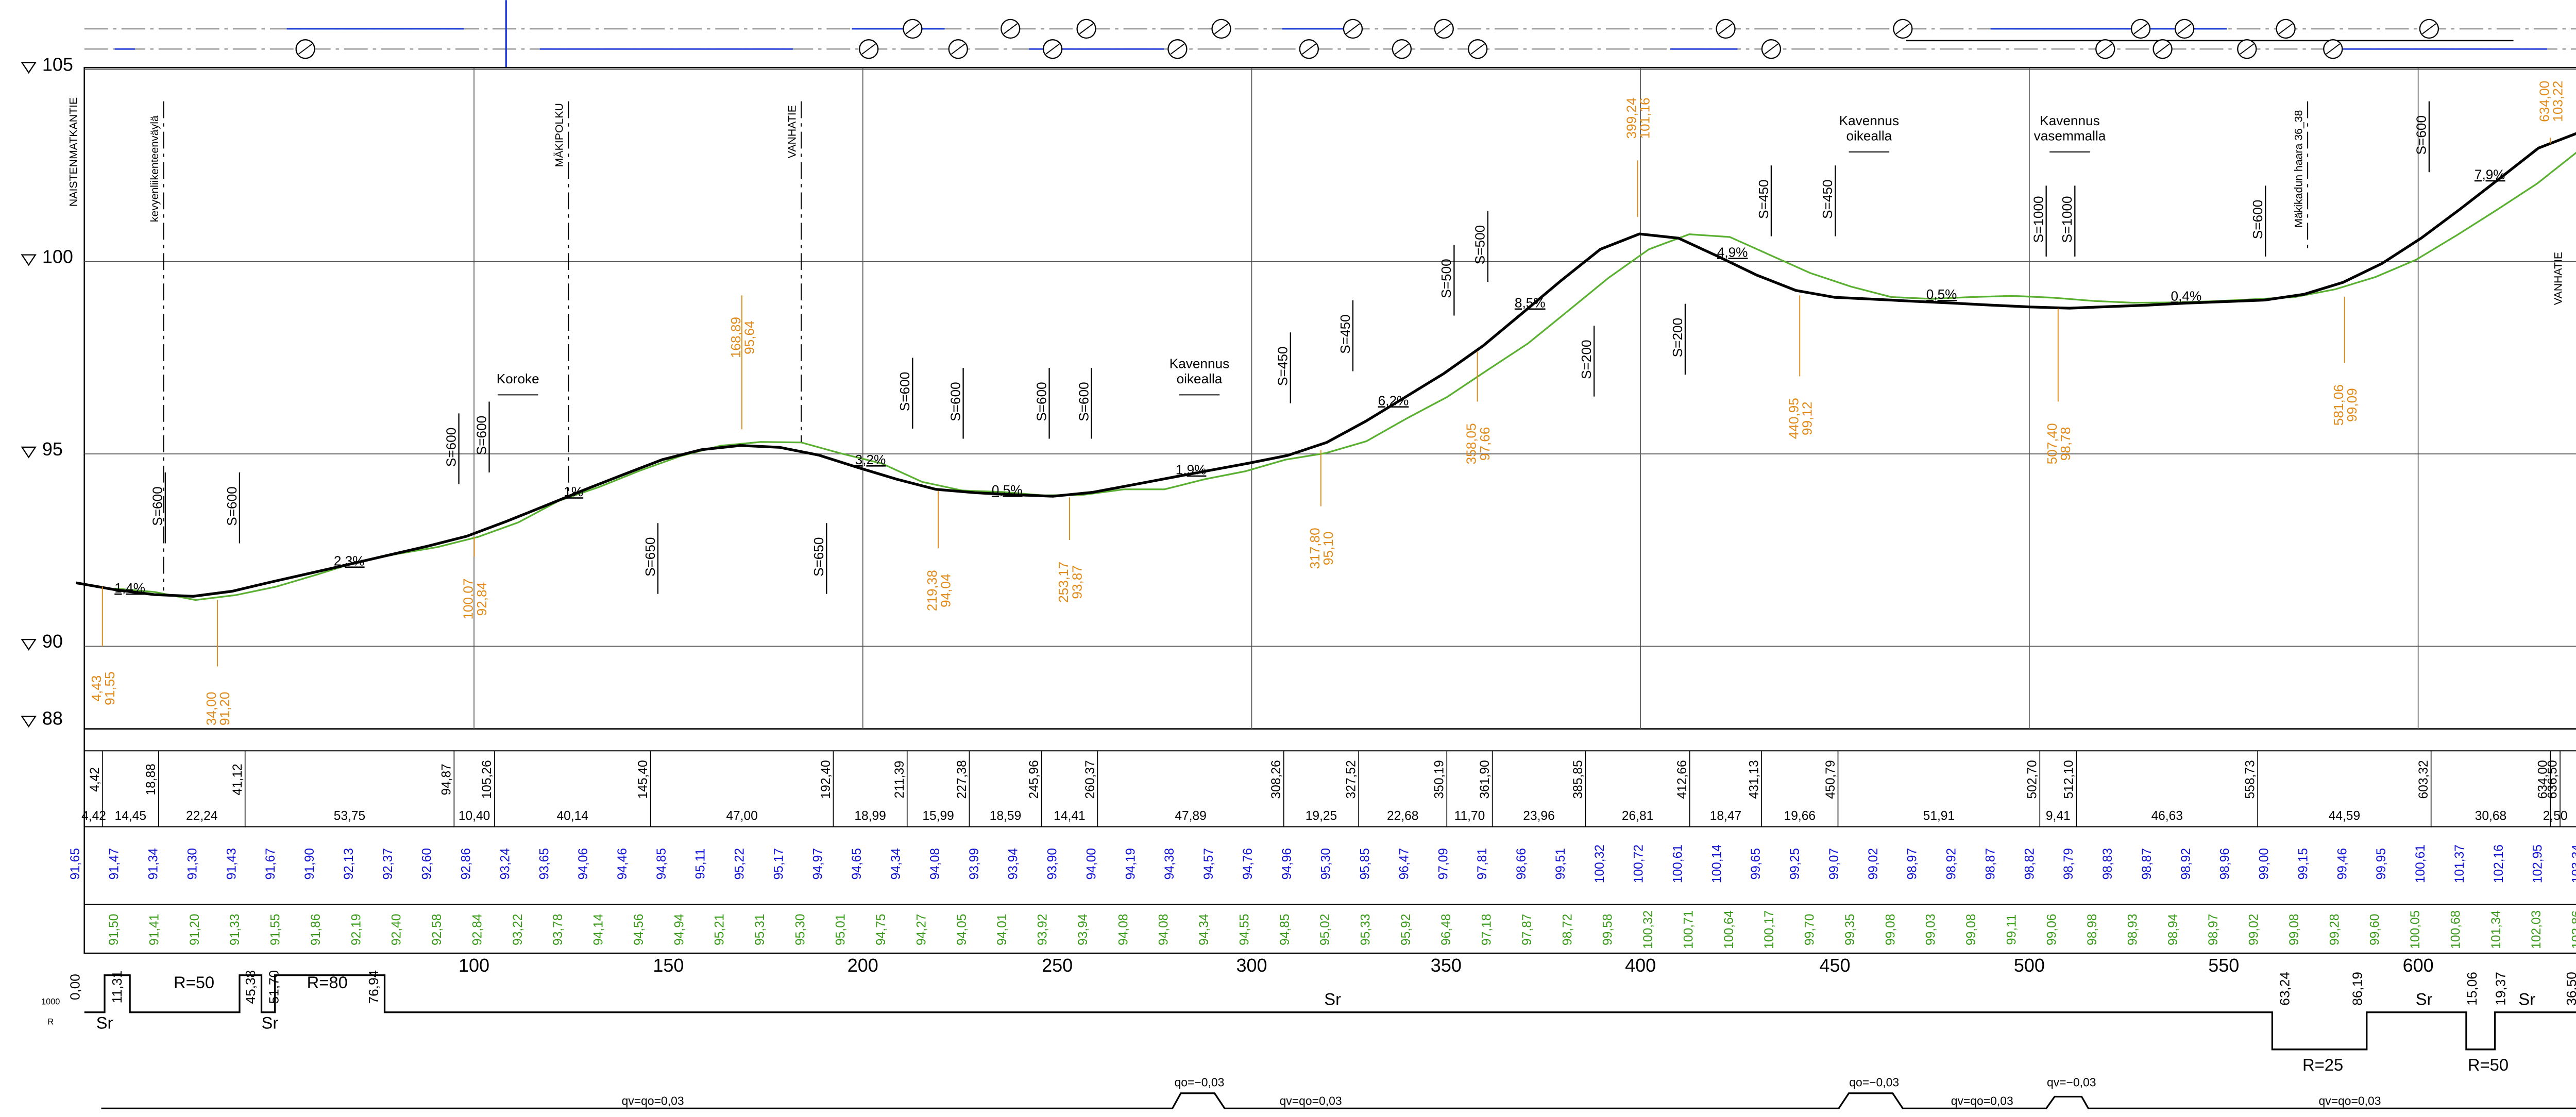  What do you see at coordinates (1131, 863) in the screenshot?
I see `design-elevation: 94,19` at bounding box center [1131, 863].